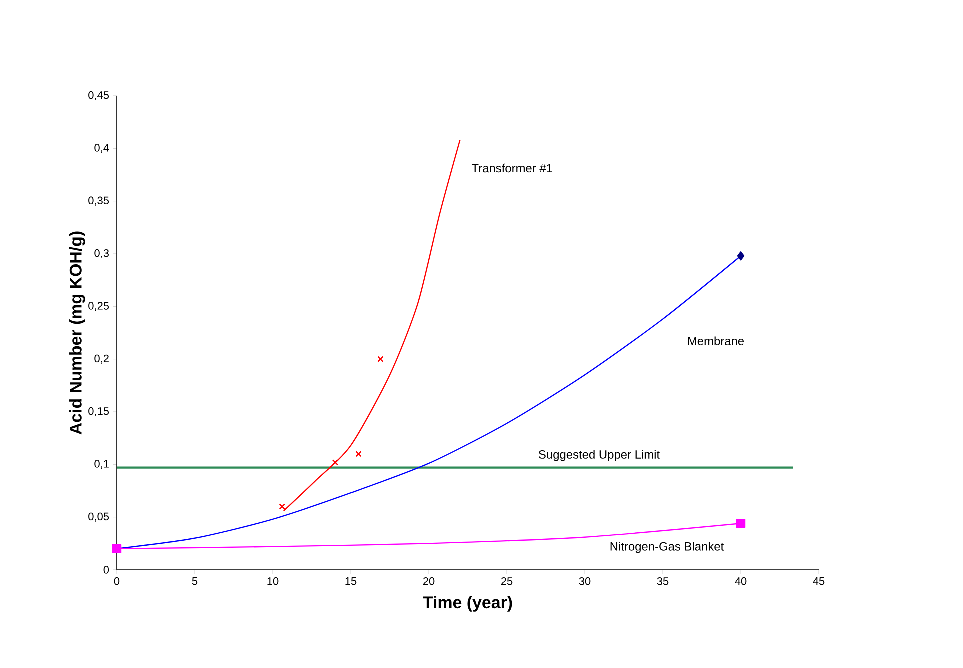 This screenshot has width=963, height=668. What do you see at coordinates (99, 412) in the screenshot?
I see `y-tick-label: 0,15` at bounding box center [99, 412].